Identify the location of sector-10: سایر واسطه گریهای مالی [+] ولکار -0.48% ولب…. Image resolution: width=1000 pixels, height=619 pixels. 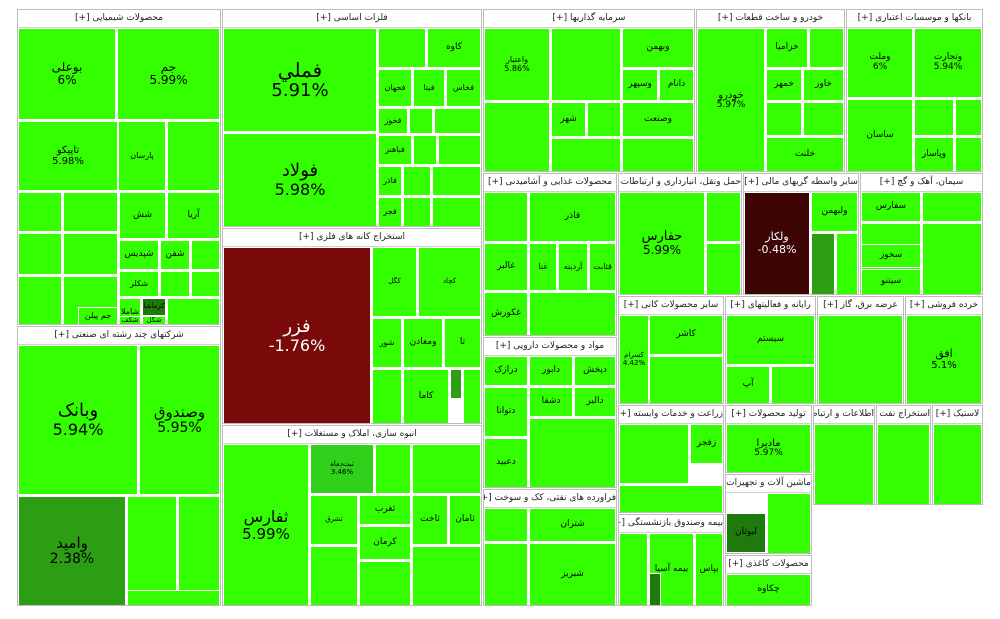
(801, 234).